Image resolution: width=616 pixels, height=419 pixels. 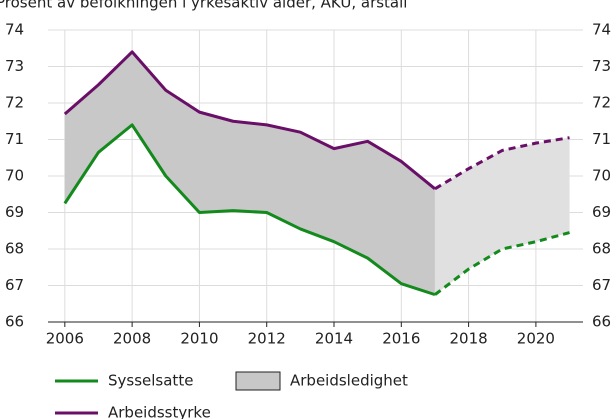 What do you see at coordinates (14, 139) in the screenshot?
I see `y-tick-label: 71` at bounding box center [14, 139].